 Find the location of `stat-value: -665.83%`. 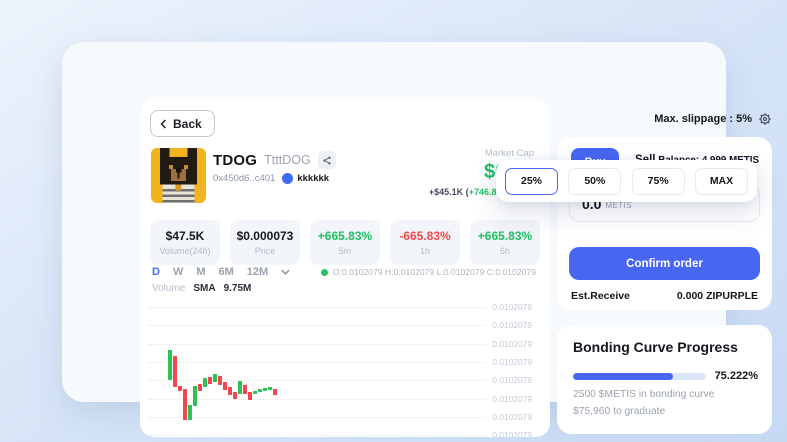

stat-value: -665.83% is located at coordinates (425, 236).